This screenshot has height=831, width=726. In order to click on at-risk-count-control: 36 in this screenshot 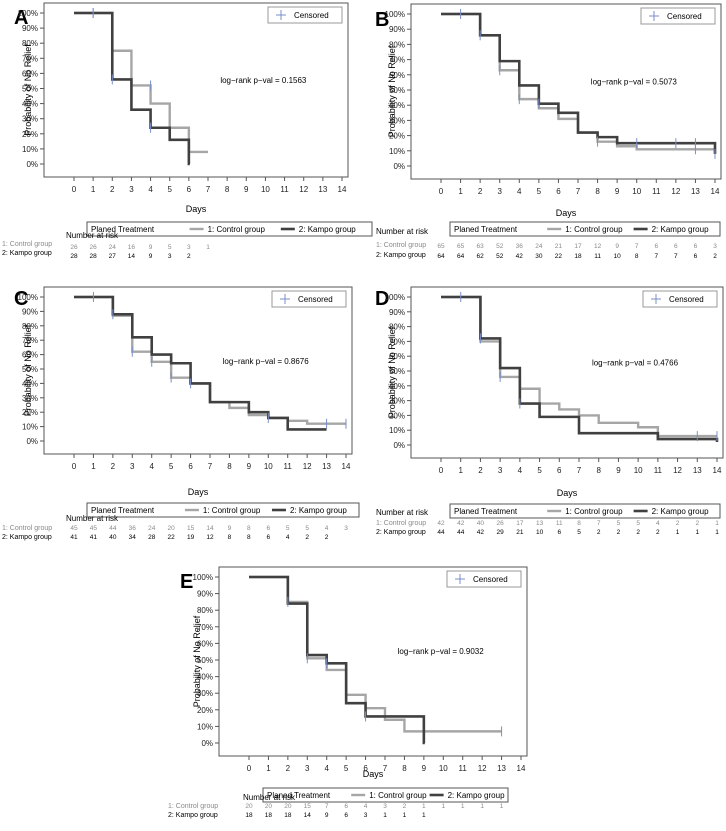, I will do `click(520, 246)`.